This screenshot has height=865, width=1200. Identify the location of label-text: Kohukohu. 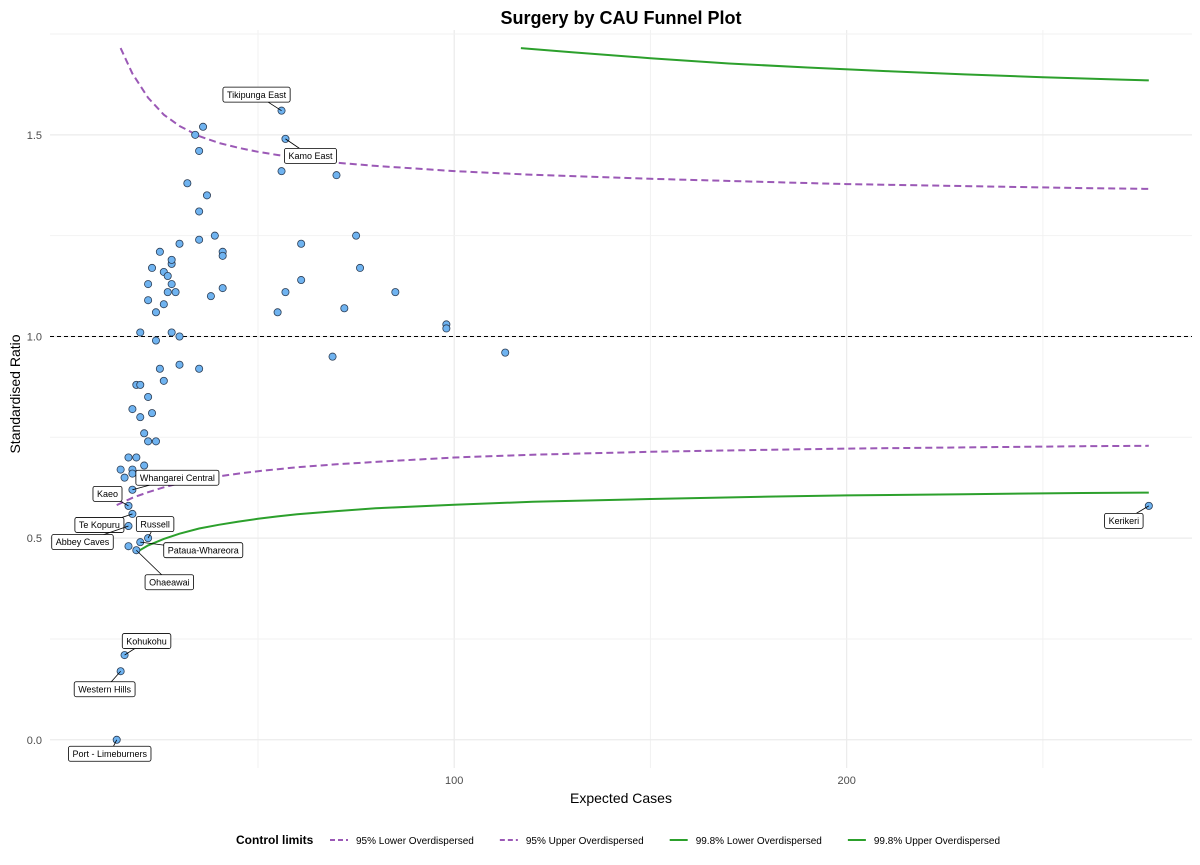
(146, 641).